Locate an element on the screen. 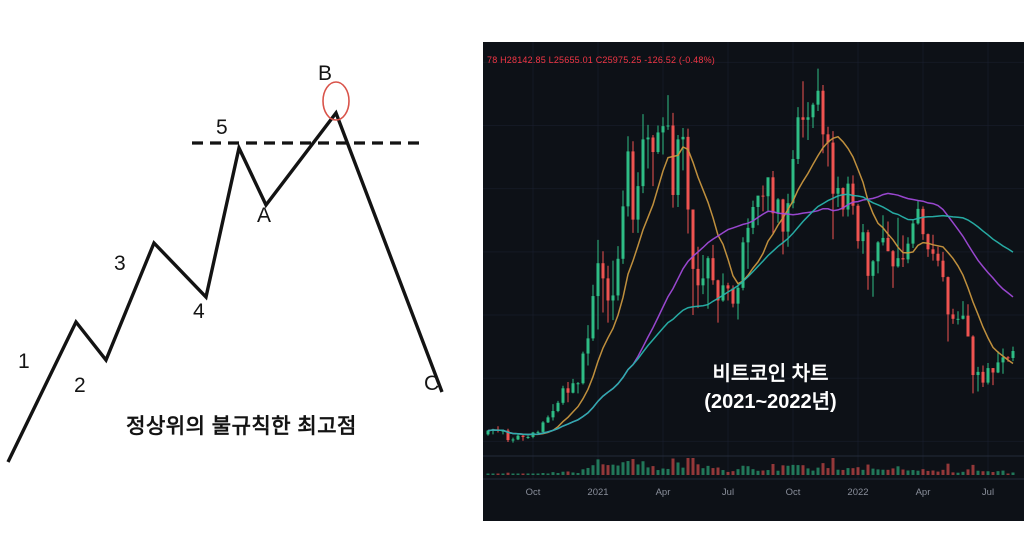 This screenshot has height=546, width=1024. wave-label-4: 4 is located at coordinates (199, 311).